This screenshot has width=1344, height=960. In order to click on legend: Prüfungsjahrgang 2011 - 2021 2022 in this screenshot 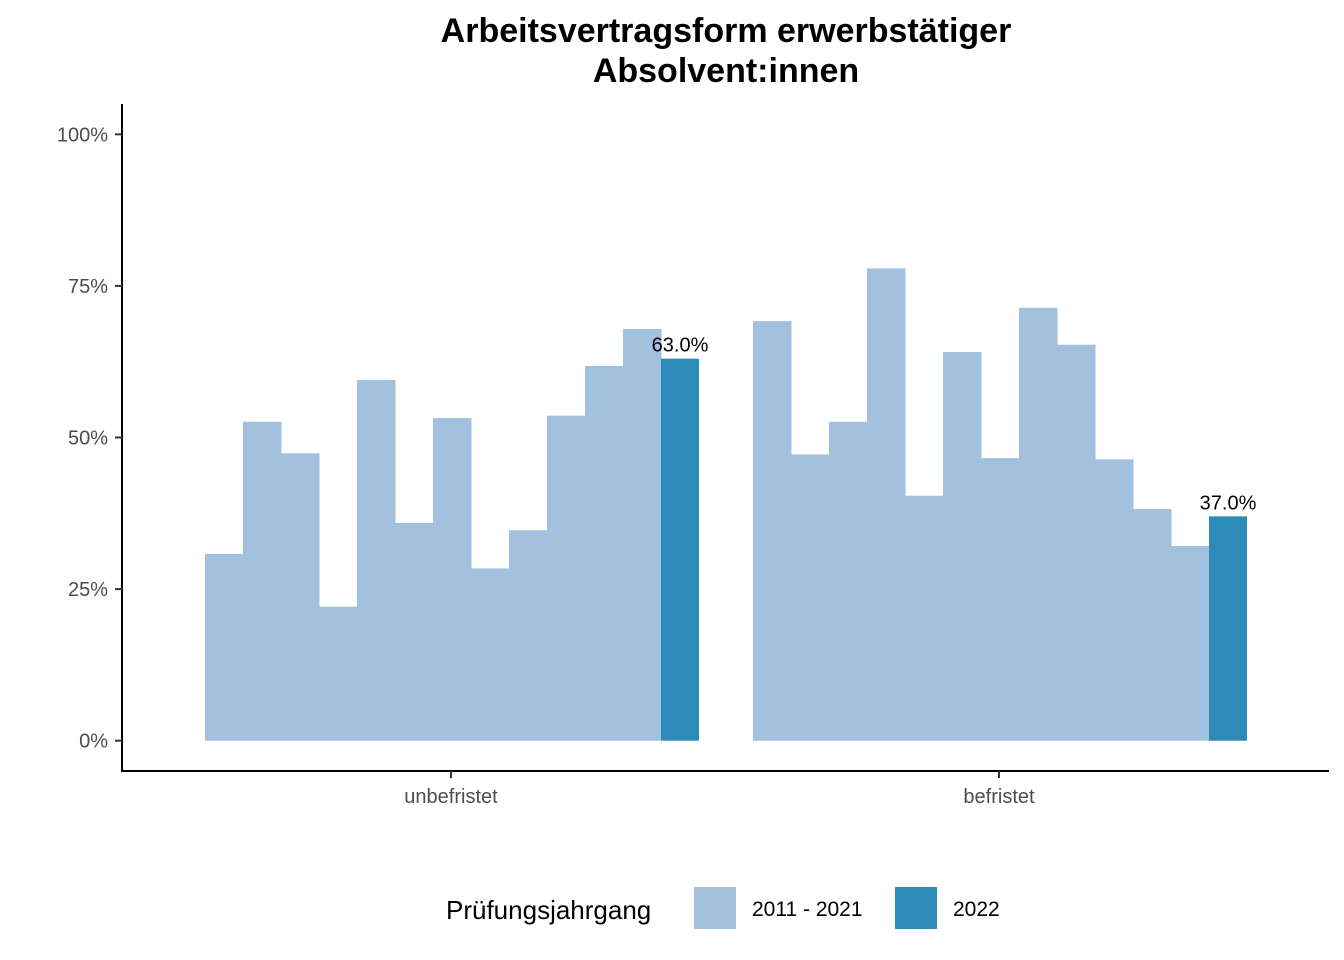, I will do `click(723, 908)`.